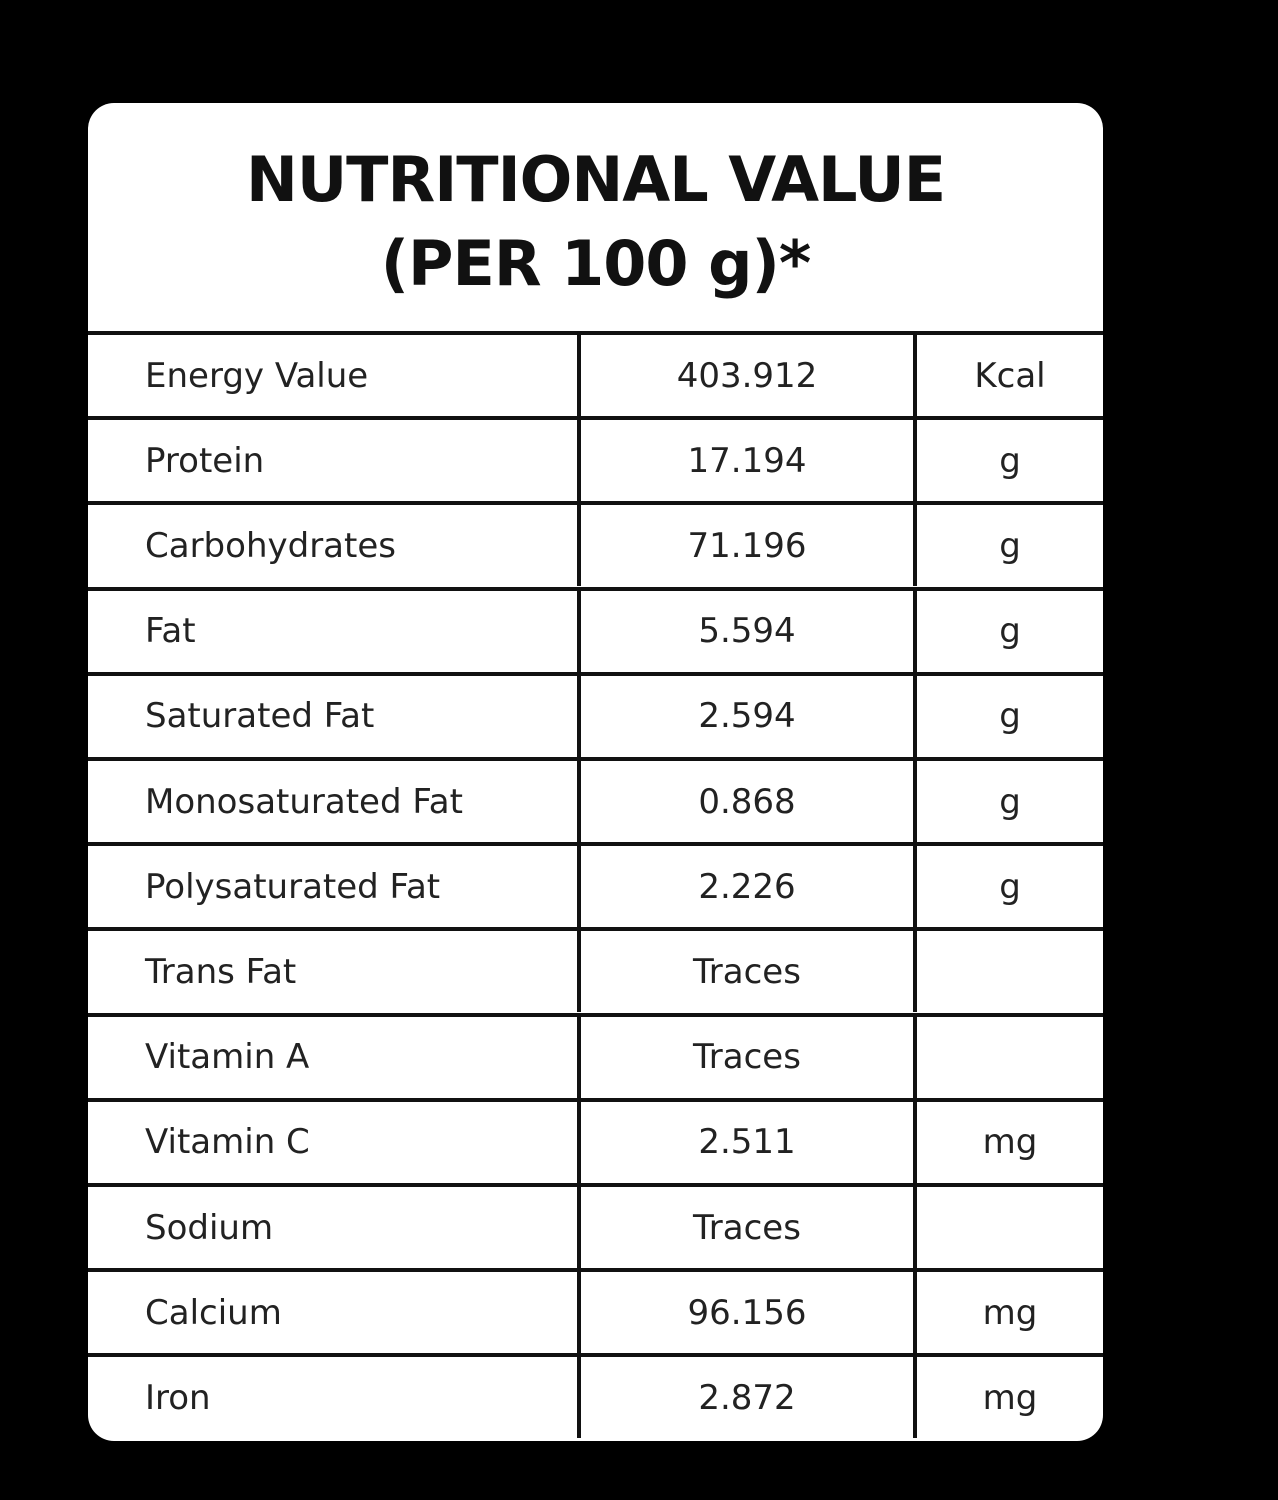 This screenshot has width=1278, height=1500. I want to click on subtitle: (PER 100 g)*, so click(596, 263).